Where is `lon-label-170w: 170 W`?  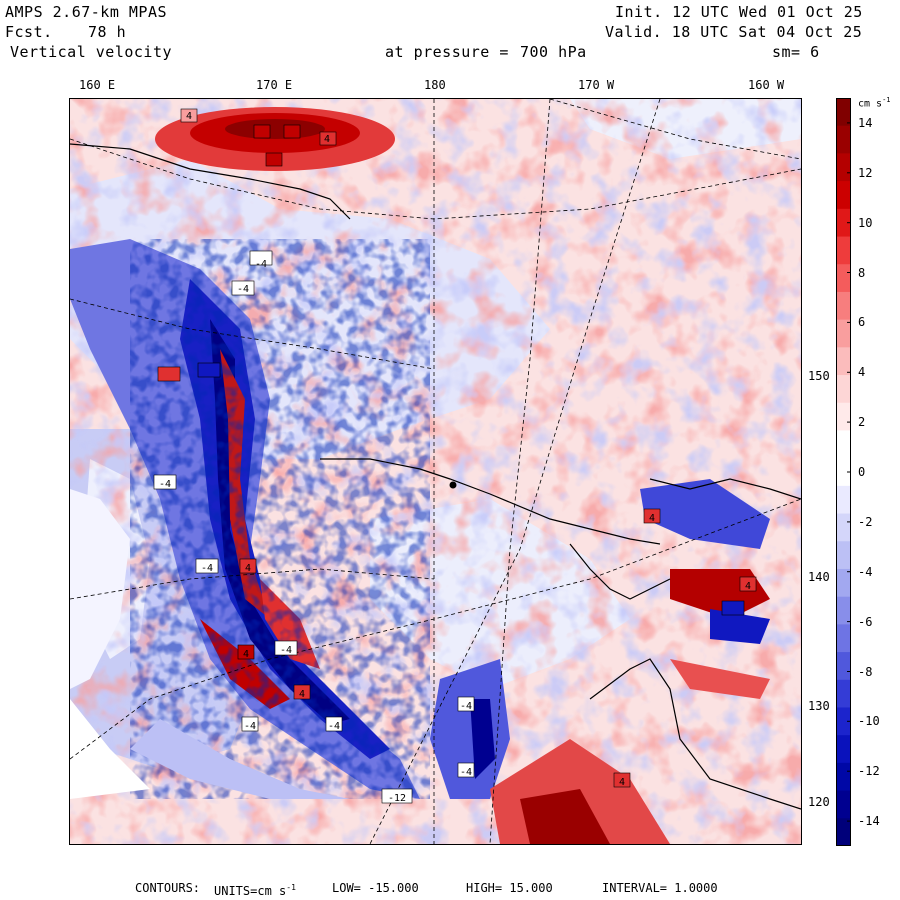 lon-label-170w: 170 W is located at coordinates (596, 85).